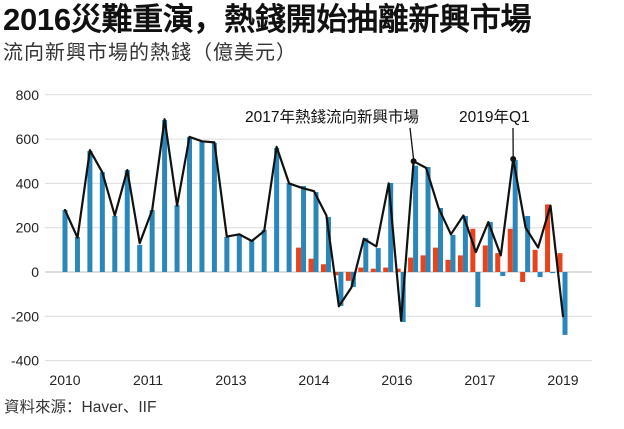  I want to click on y-tick-label: 600, so click(28, 139).